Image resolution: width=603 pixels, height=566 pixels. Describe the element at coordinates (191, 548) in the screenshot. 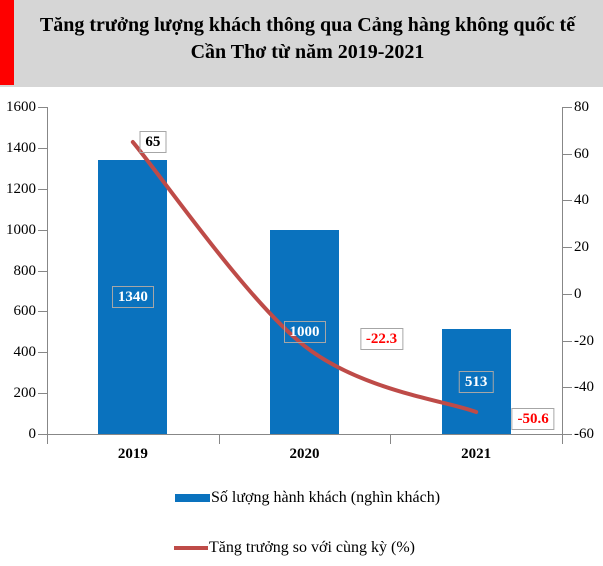

I see `line-series-swatch-icon` at that location.